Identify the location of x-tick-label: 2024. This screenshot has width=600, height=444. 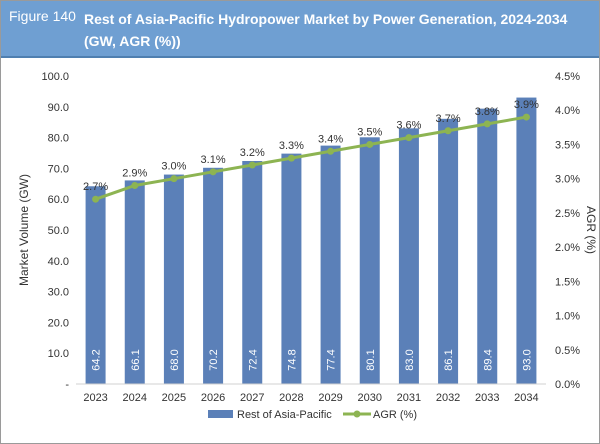
(135, 398).